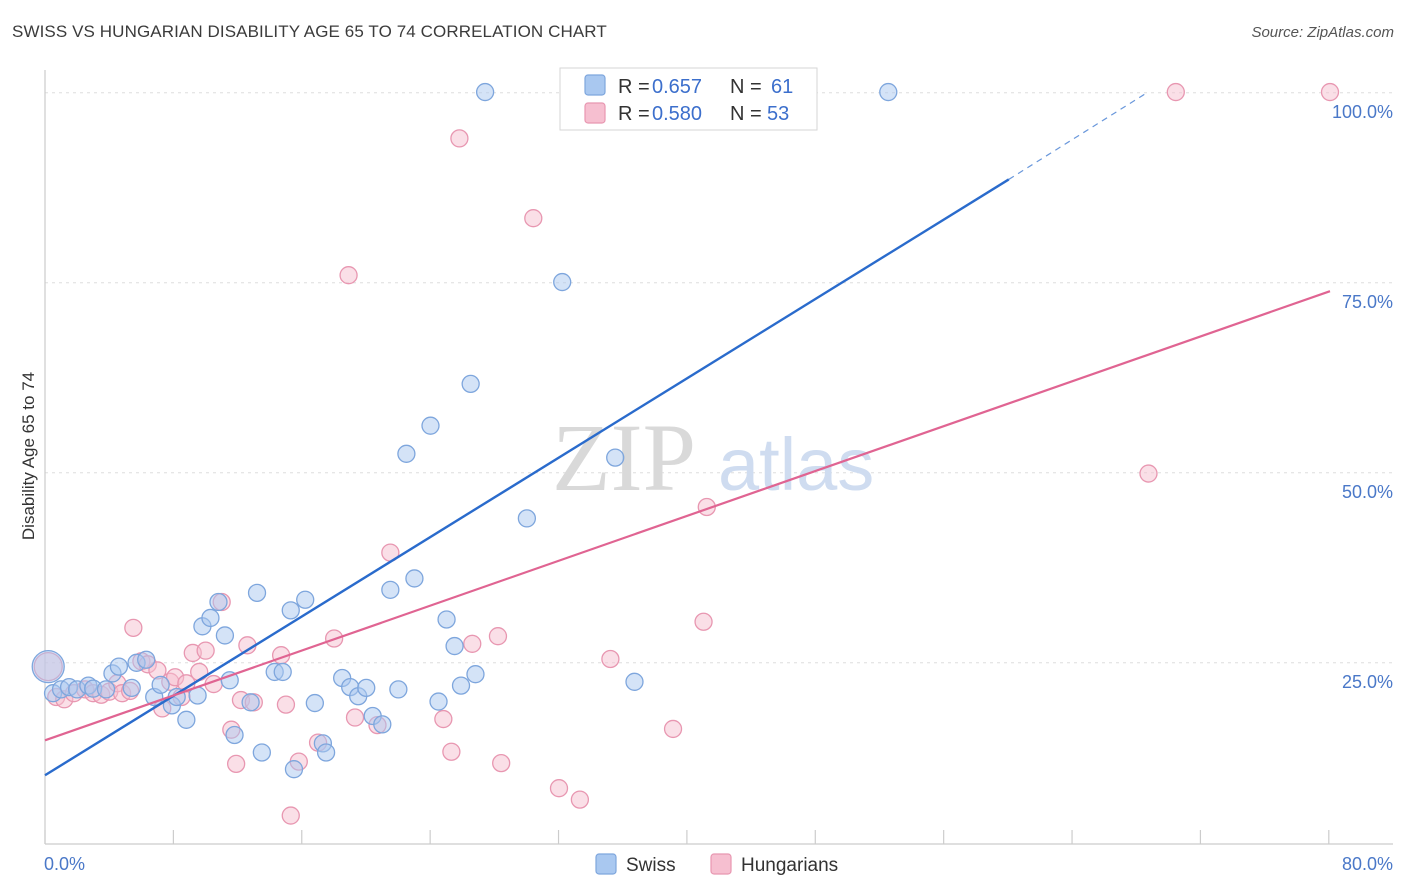 This screenshot has height=892, width=1406. I want to click on y-tick-label-2: 75.0%, so click(1367, 302).